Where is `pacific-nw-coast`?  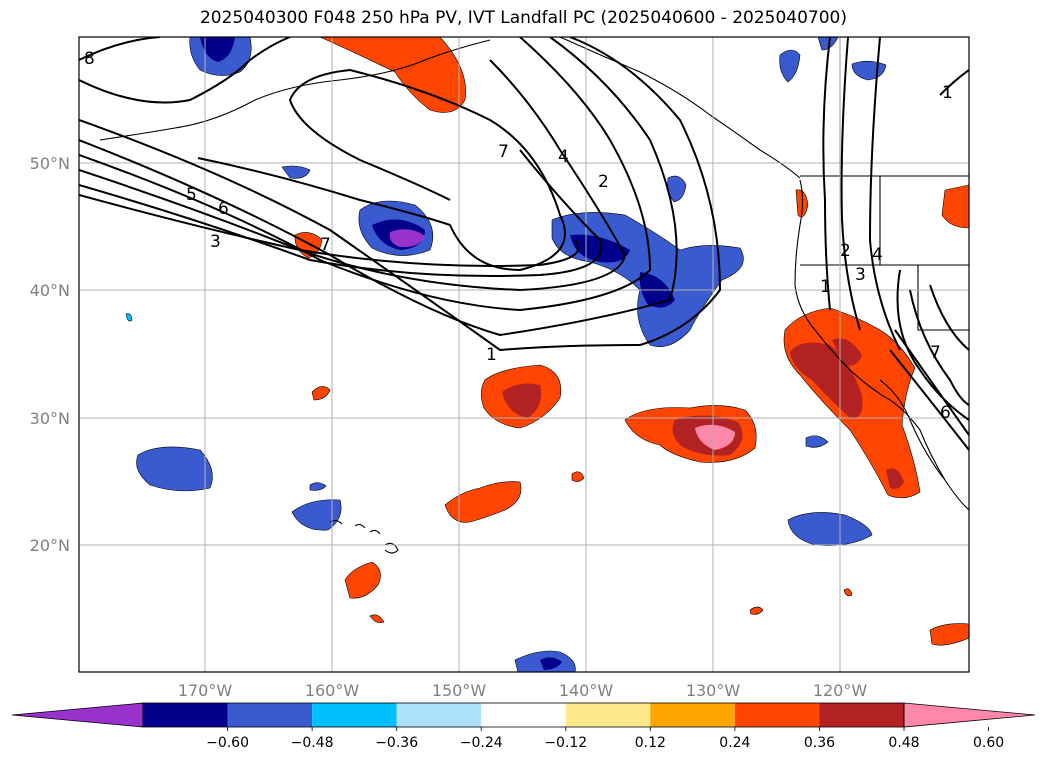 pacific-nw-coast is located at coordinates (881, 345).